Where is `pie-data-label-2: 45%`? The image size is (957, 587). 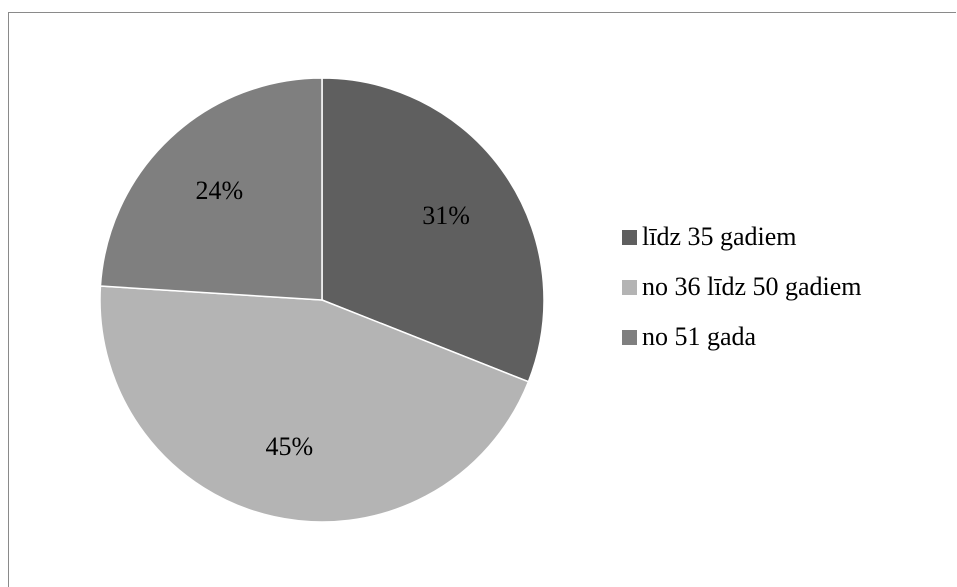
pie-data-label-2: 45% is located at coordinates (289, 446).